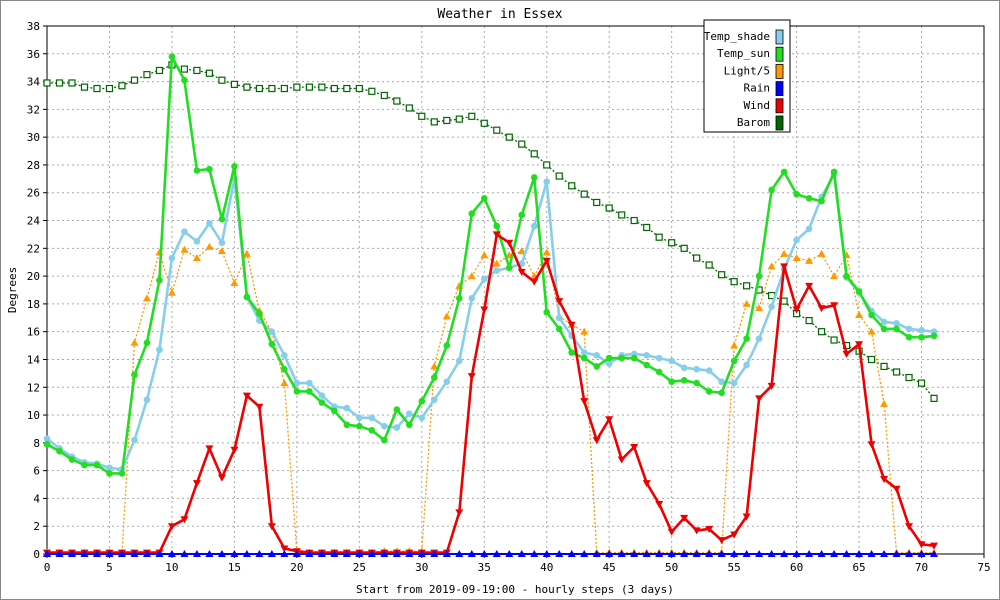  What do you see at coordinates (33, 54) in the screenshot?
I see `y-tick-label: 36` at bounding box center [33, 54].